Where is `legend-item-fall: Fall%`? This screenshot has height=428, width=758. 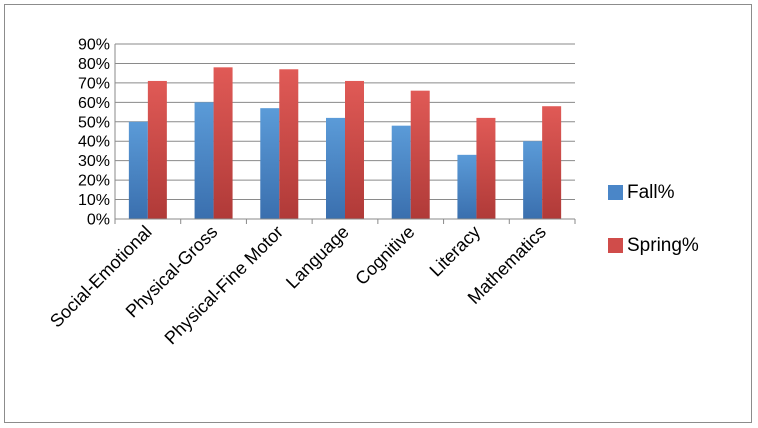
legend-item-fall: Fall% is located at coordinates (678, 193).